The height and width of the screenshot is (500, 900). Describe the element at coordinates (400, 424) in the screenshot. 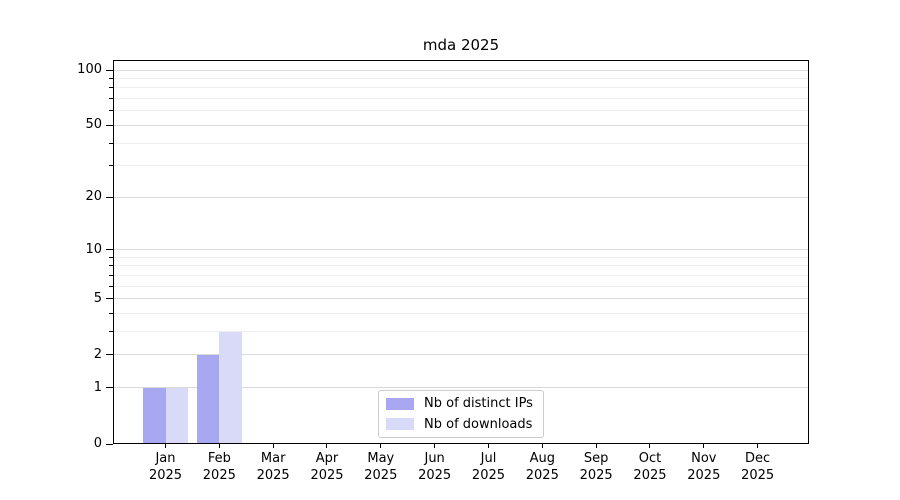

I see `legend-swatch-downloads-icon` at that location.